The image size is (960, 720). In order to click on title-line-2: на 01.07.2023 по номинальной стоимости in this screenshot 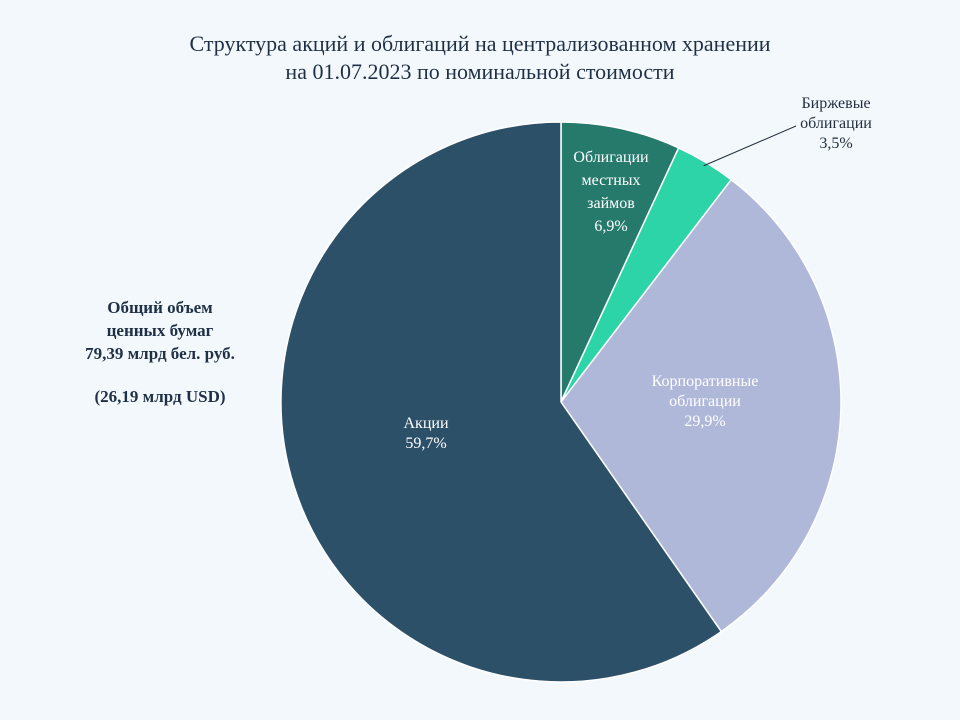, I will do `click(480, 71)`.